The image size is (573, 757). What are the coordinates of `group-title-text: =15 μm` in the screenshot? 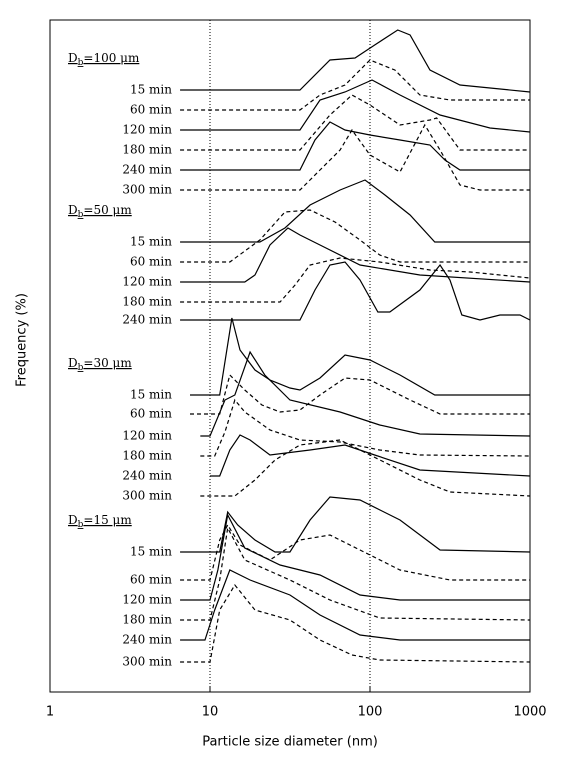 It's located at (107, 520).